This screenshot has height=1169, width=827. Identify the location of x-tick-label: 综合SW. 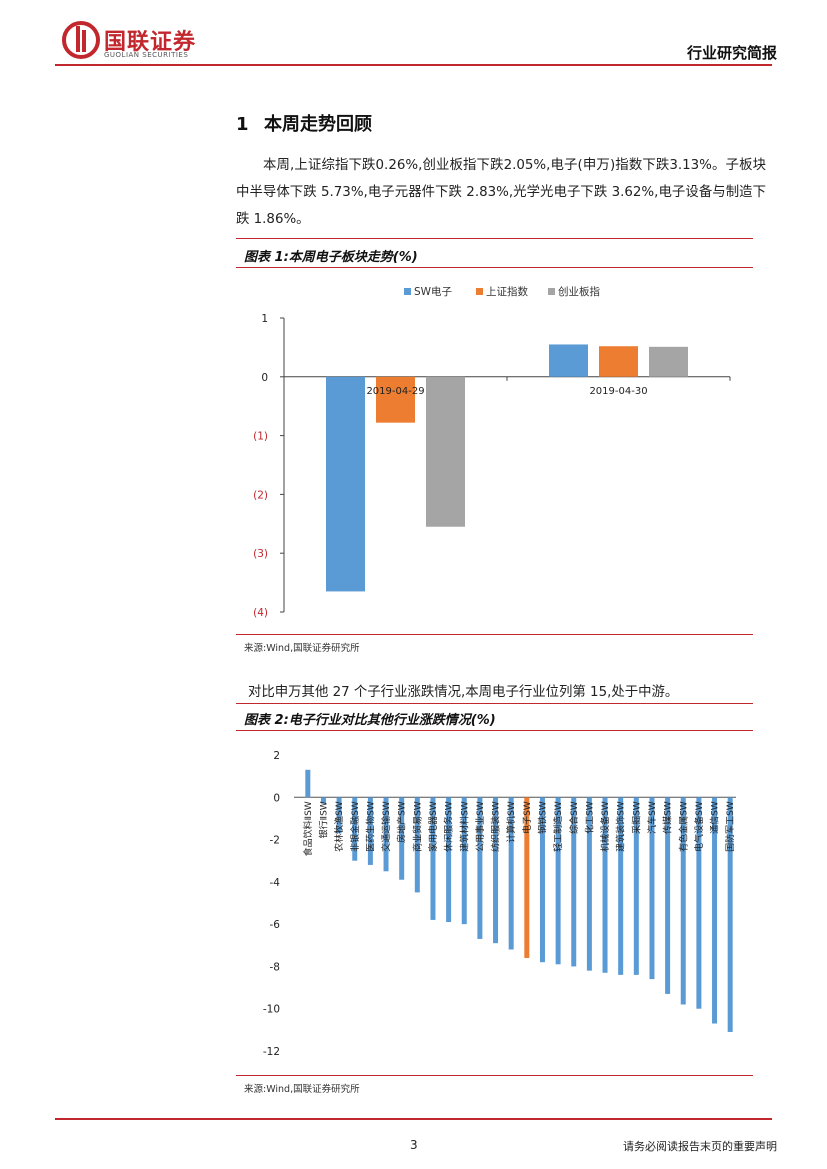
(574, 817).